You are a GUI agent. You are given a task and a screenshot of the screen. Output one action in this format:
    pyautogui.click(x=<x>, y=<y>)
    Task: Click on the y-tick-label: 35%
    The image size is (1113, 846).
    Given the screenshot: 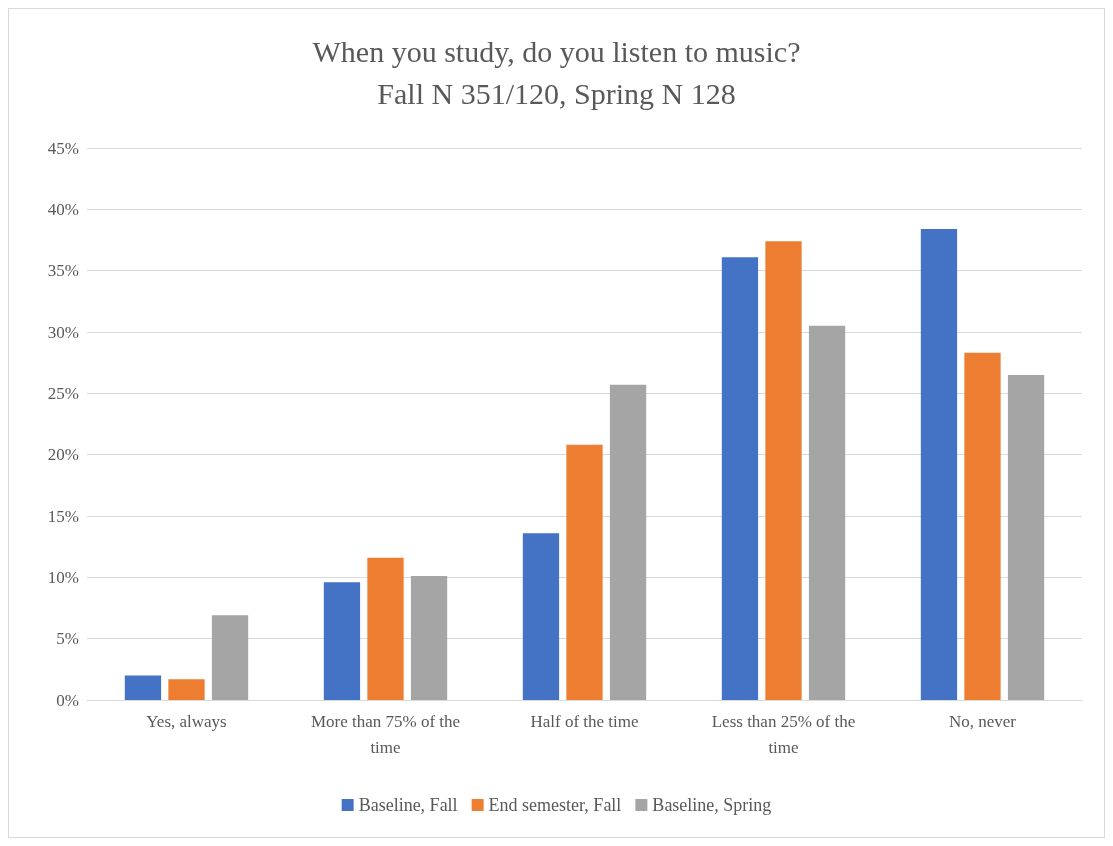 What is the action you would take?
    pyautogui.click(x=63, y=271)
    